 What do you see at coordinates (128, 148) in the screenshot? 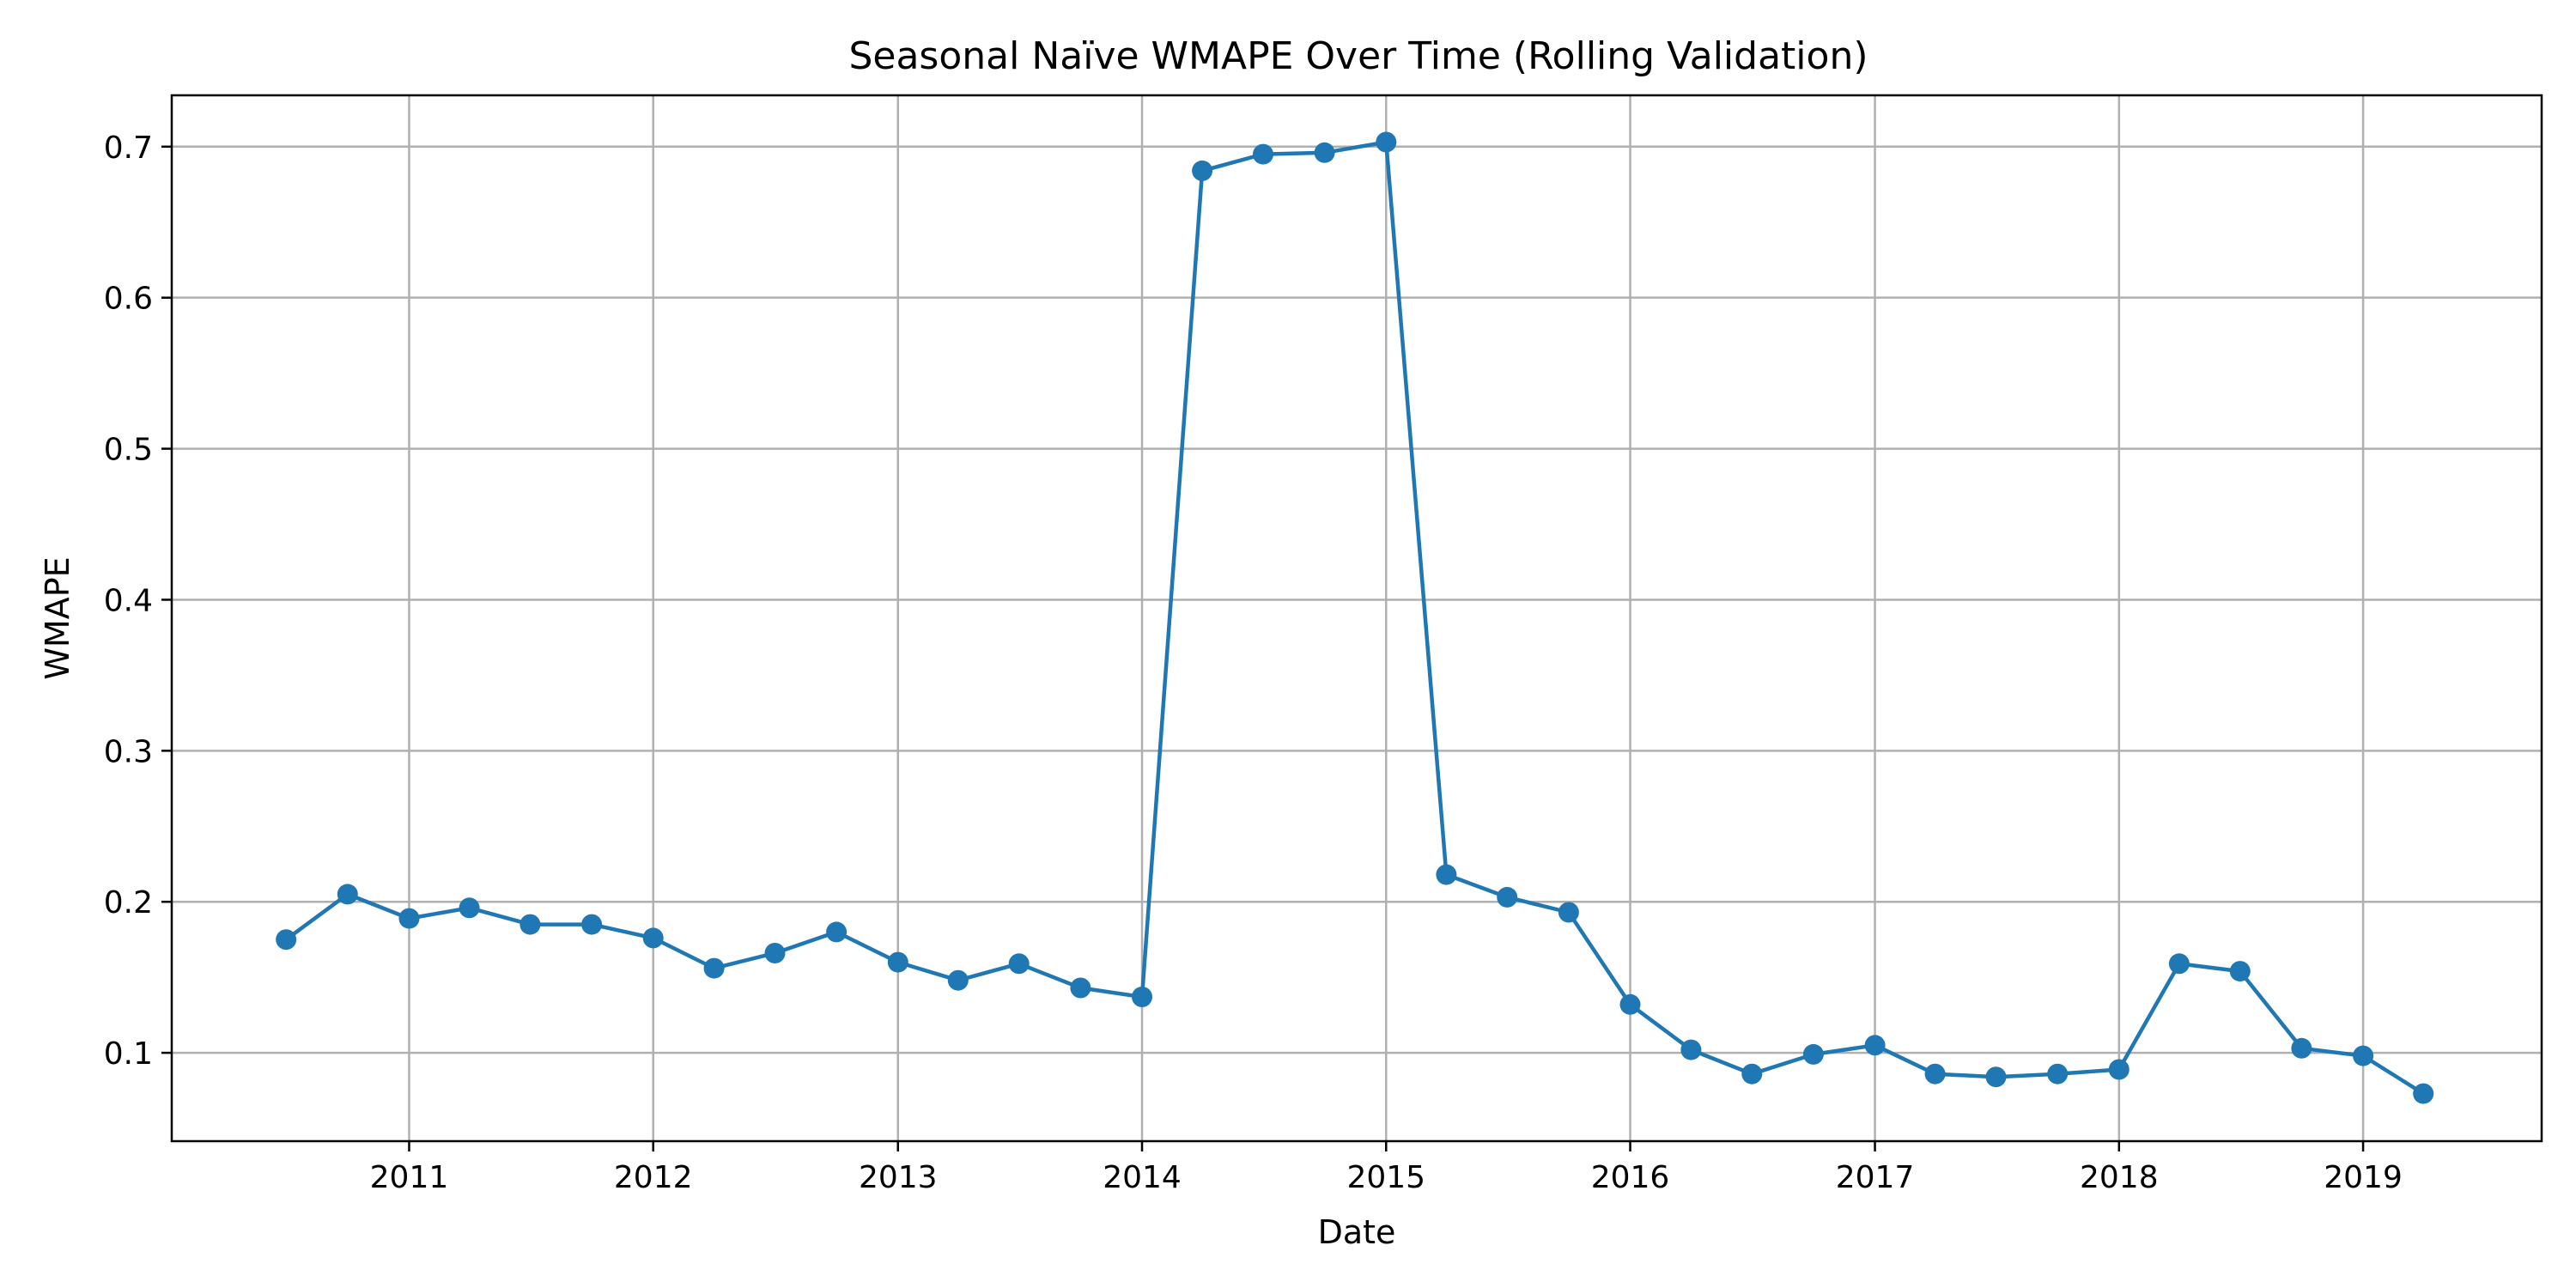
I see `y-tick-label: 0.7` at bounding box center [128, 148].